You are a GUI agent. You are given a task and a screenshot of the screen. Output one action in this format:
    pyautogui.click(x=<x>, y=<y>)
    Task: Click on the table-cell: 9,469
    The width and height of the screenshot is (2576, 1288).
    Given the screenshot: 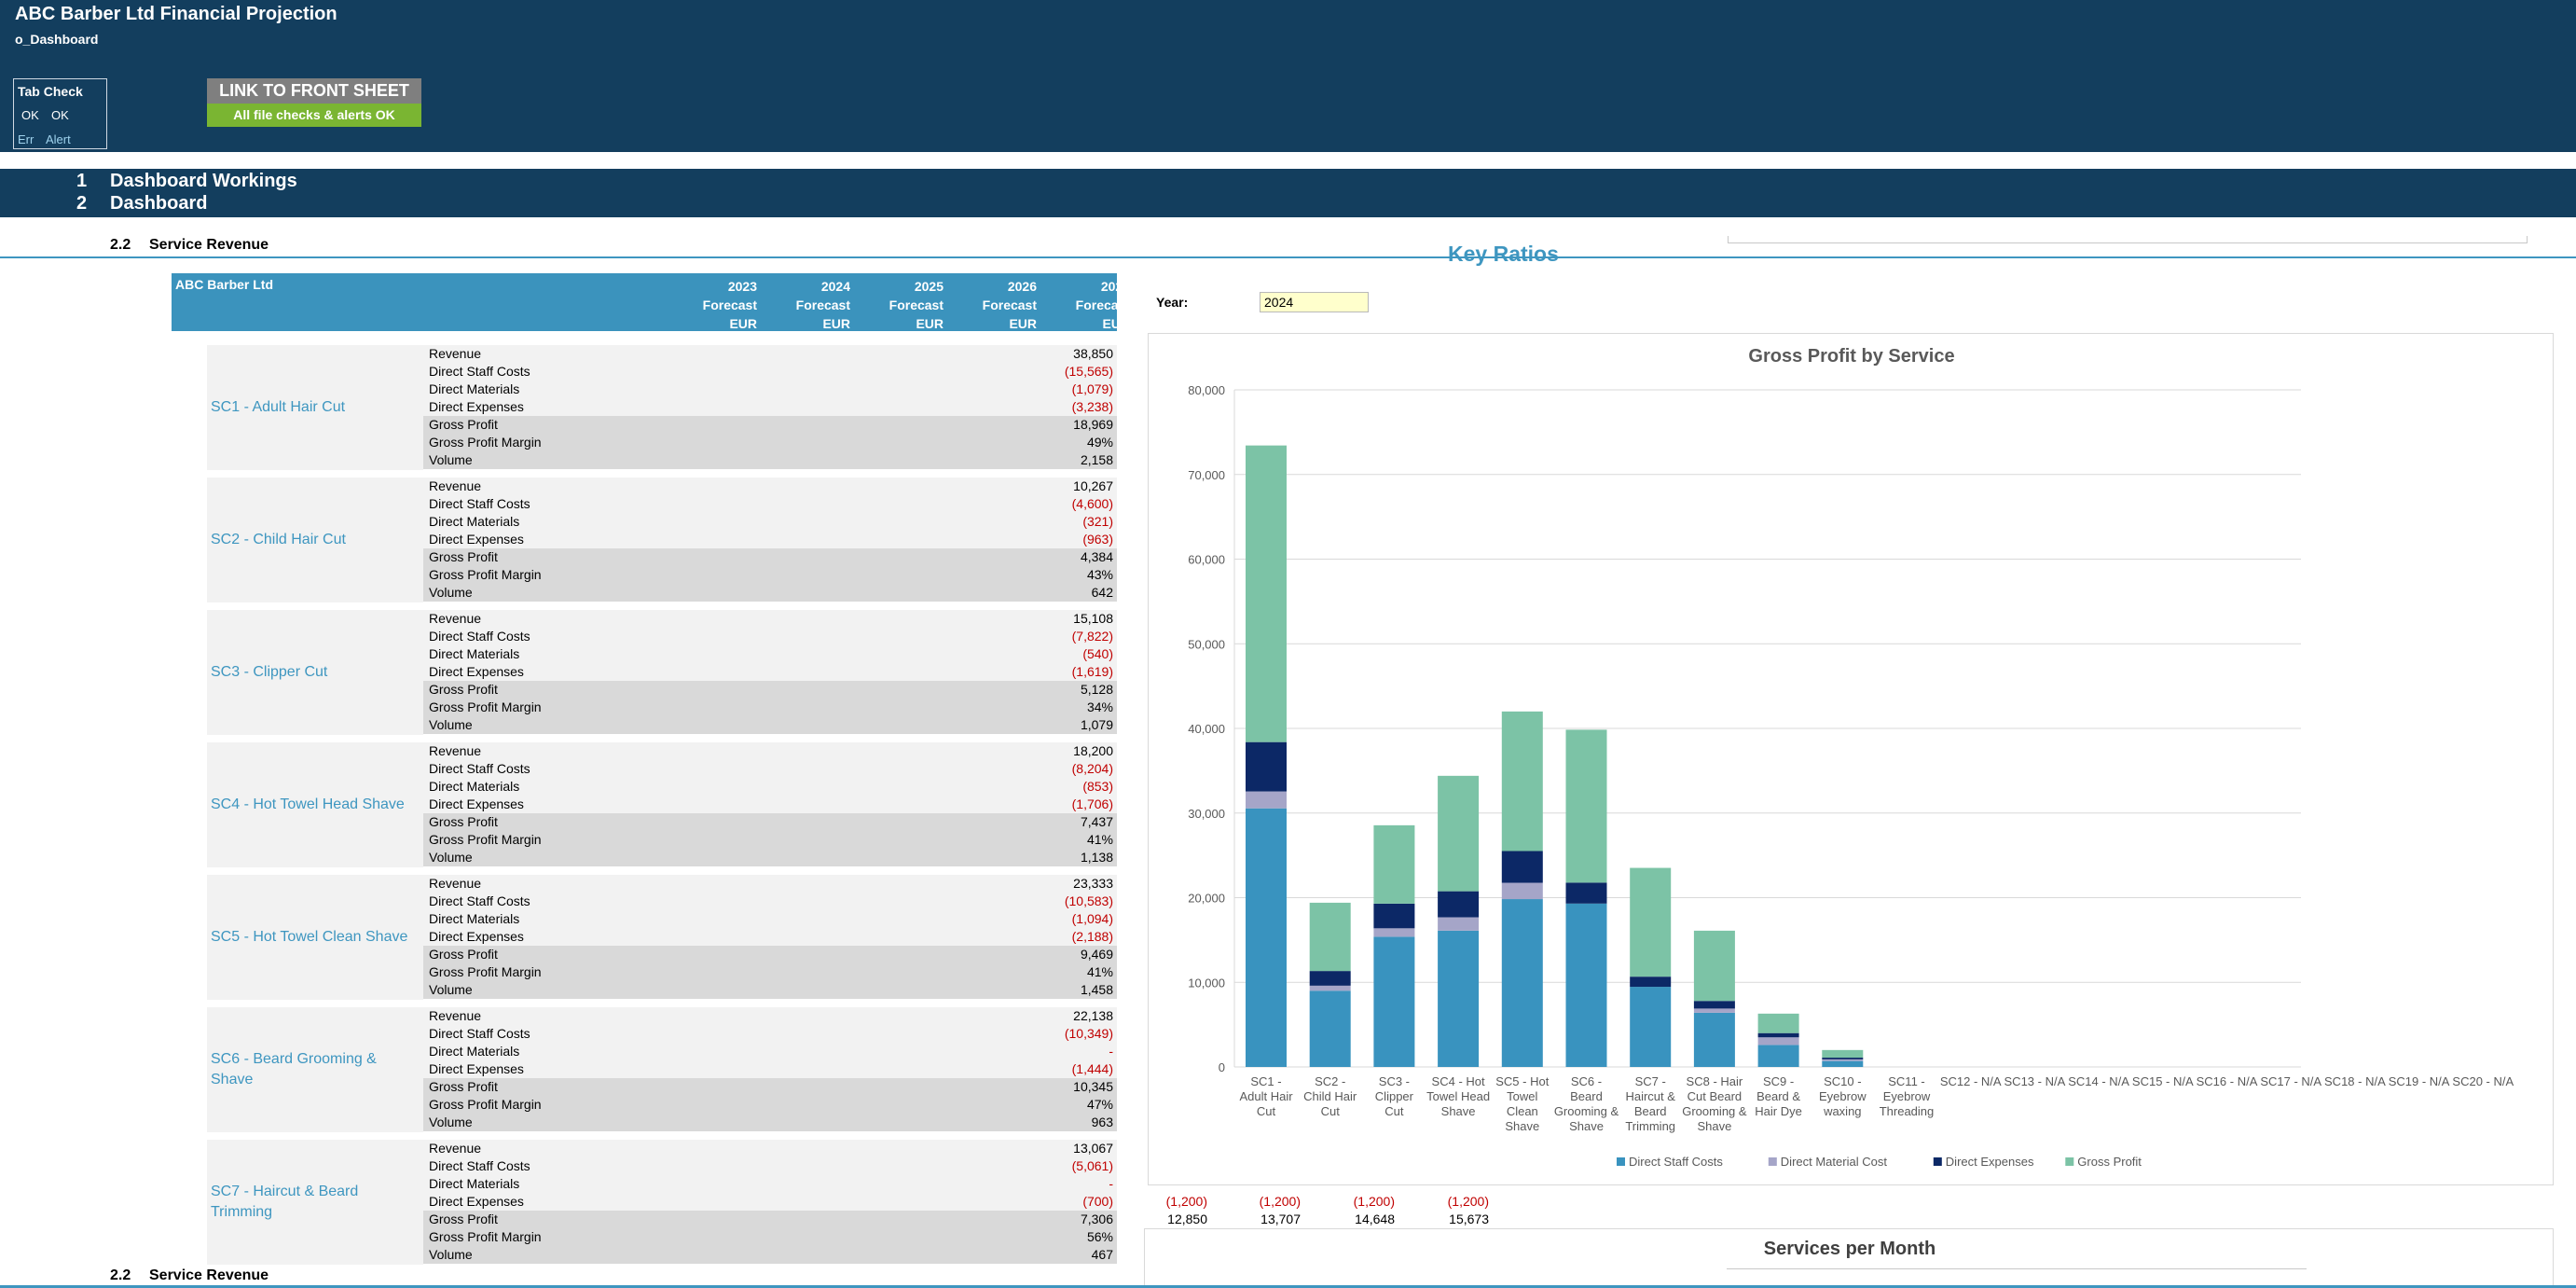 What is the action you would take?
    pyautogui.click(x=1096, y=954)
    